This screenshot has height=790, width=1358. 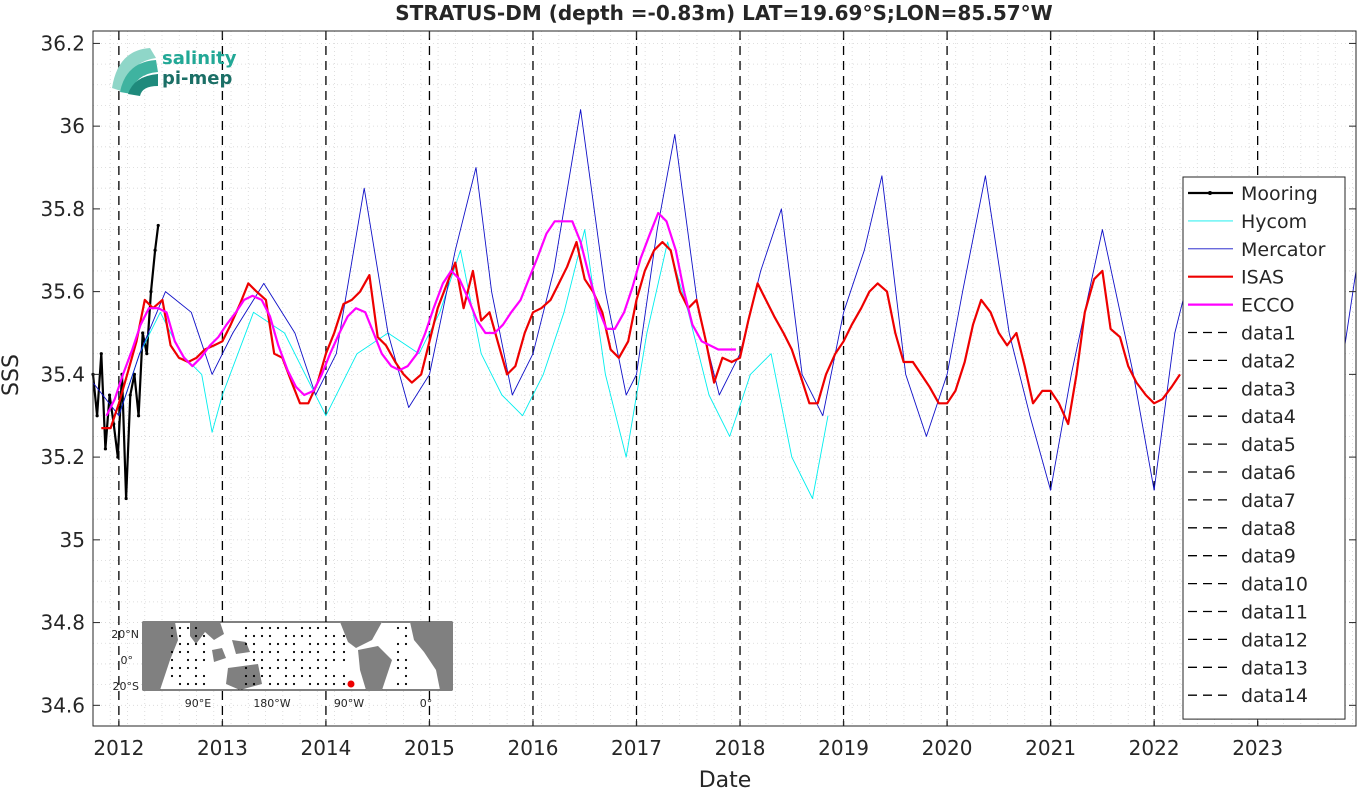 What do you see at coordinates (62, 623) in the screenshot?
I see `y-tick-label: 34.8` at bounding box center [62, 623].